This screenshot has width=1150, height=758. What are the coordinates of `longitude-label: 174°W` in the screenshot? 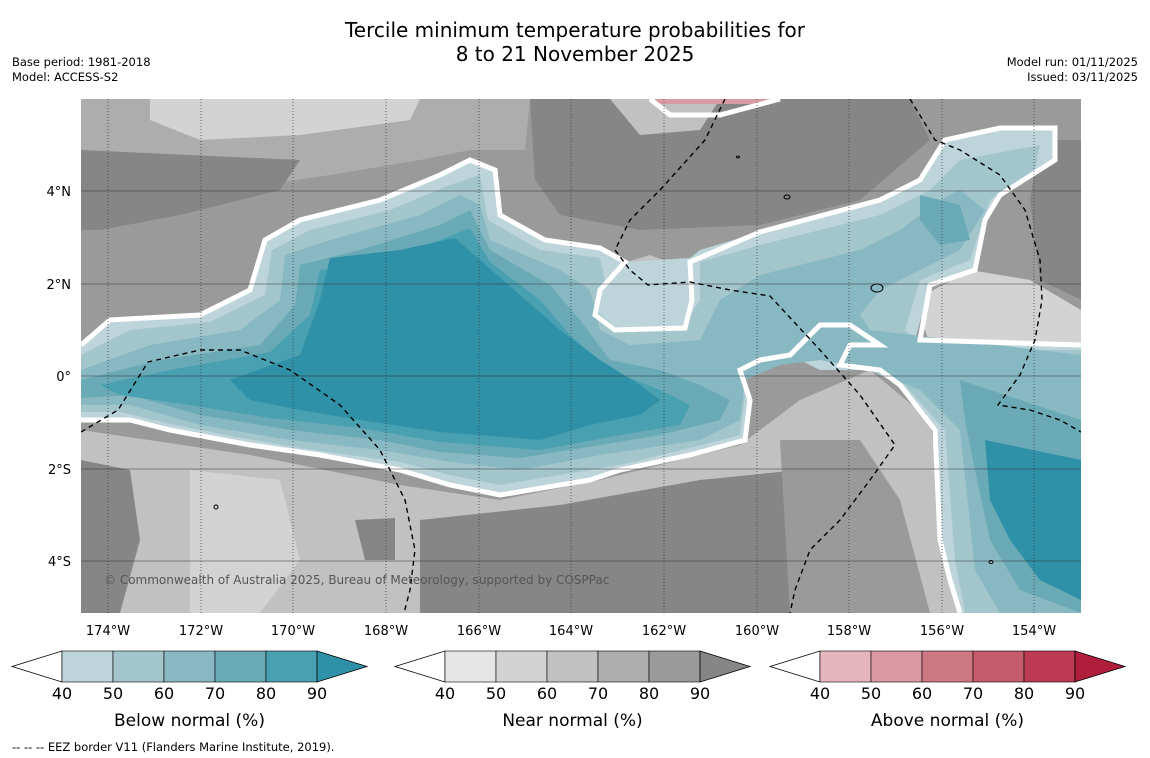 It's located at (108, 631).